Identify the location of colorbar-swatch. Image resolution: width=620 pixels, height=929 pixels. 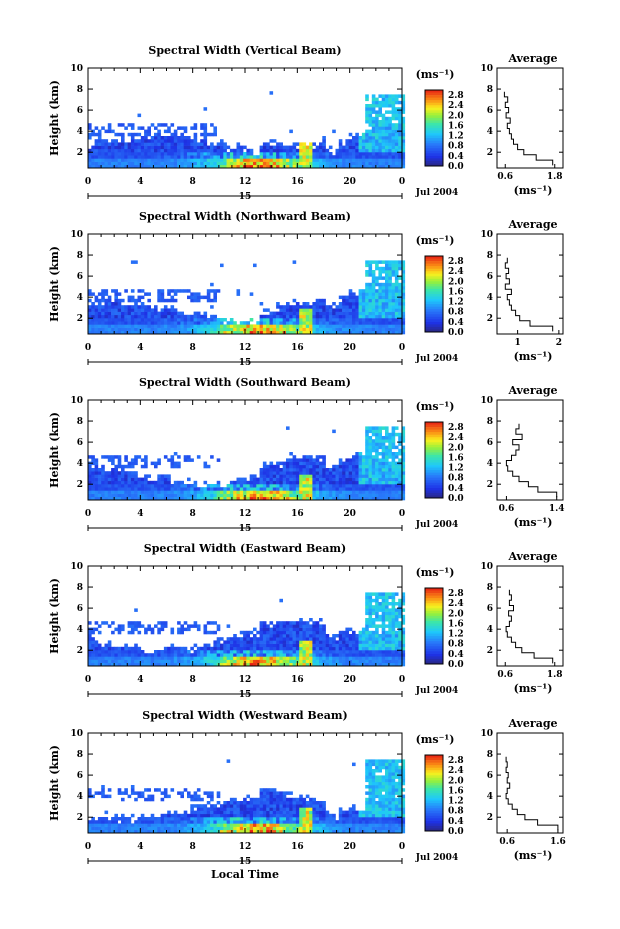
(434, 150).